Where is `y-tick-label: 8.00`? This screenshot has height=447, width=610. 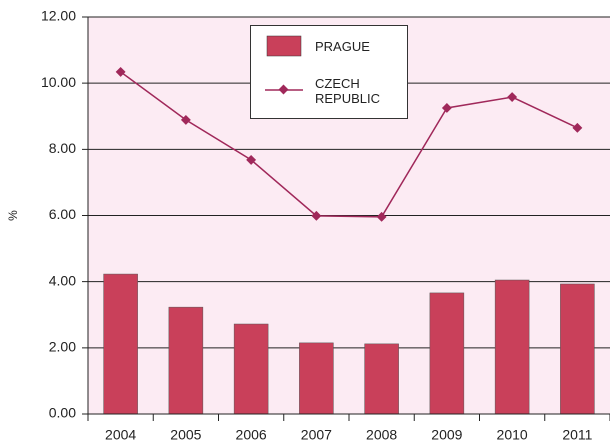 y-tick-label: 8.00 is located at coordinates (62, 148).